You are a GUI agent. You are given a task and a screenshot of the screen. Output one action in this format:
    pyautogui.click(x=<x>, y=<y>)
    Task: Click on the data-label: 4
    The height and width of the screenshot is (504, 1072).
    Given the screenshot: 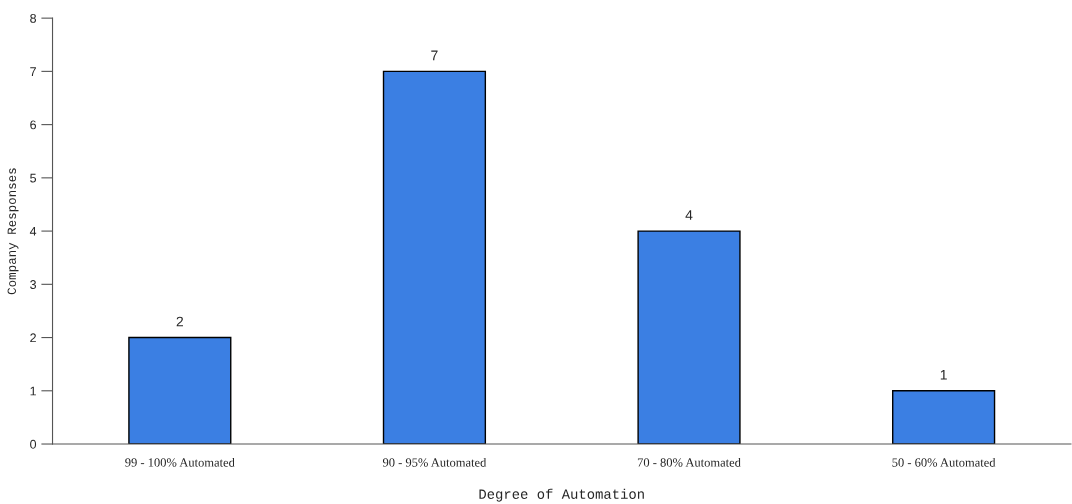 What is the action you would take?
    pyautogui.click(x=689, y=215)
    